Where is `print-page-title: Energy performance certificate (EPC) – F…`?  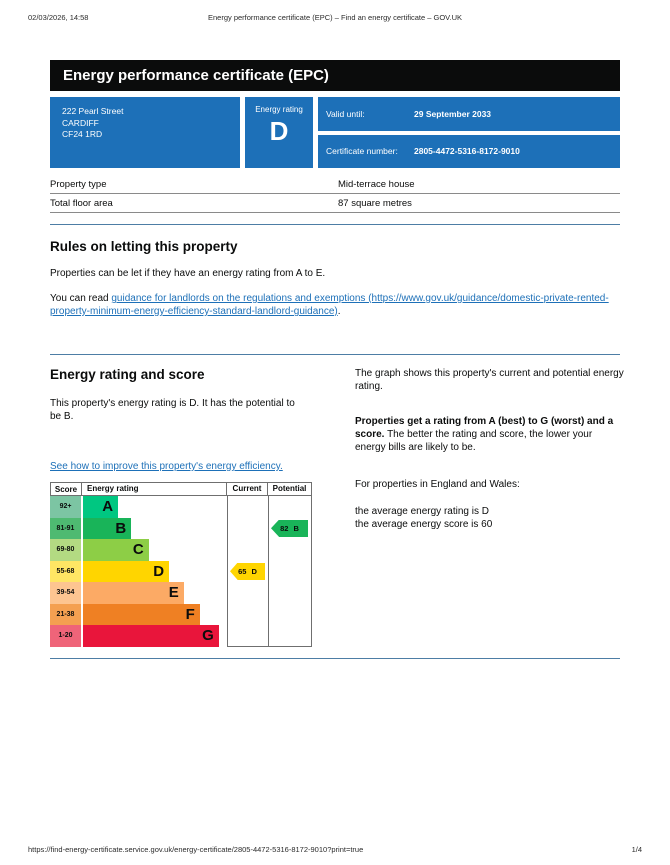
print-page-title: Energy performance certificate (EPC) – F… is located at coordinates (334, 17).